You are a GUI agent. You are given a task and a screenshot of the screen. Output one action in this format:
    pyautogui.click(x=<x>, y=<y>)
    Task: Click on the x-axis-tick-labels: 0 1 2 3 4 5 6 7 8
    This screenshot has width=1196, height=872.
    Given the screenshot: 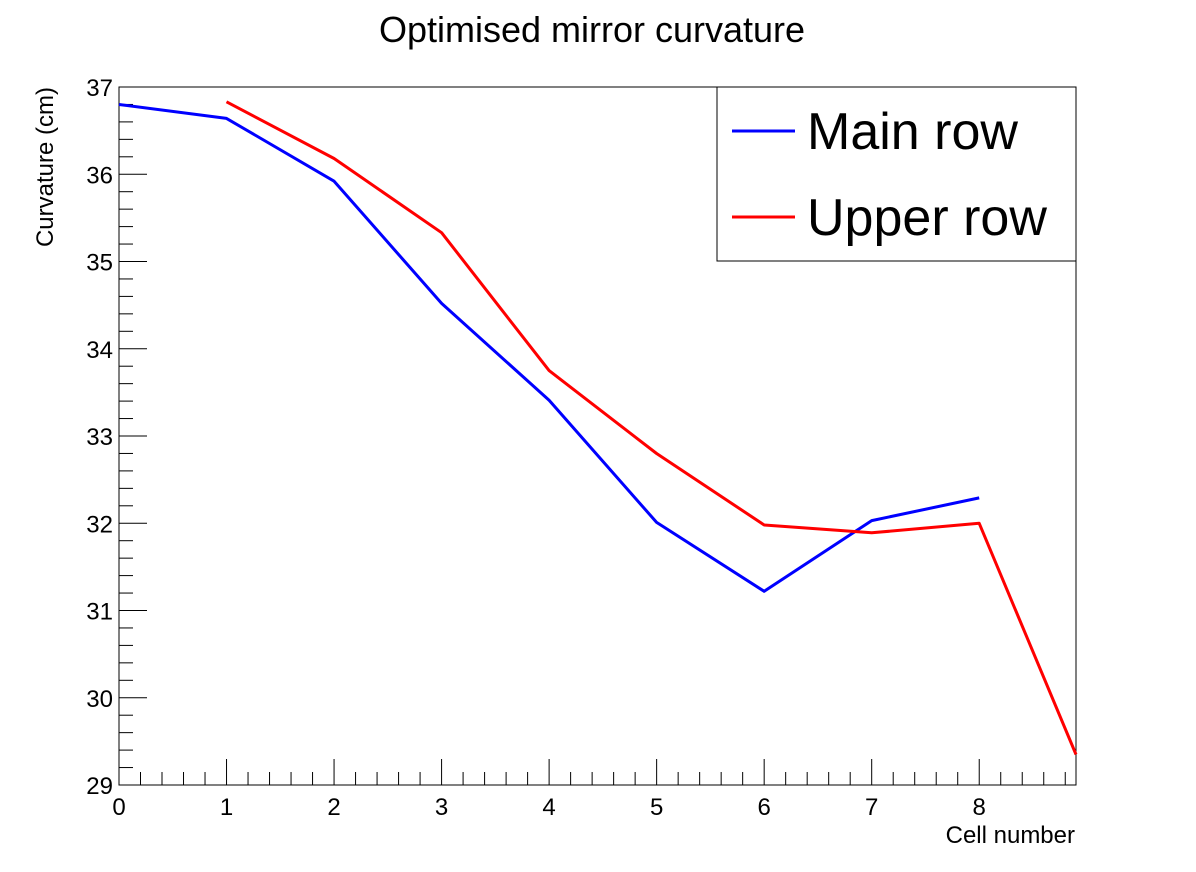 What is the action you would take?
    pyautogui.click(x=549, y=807)
    